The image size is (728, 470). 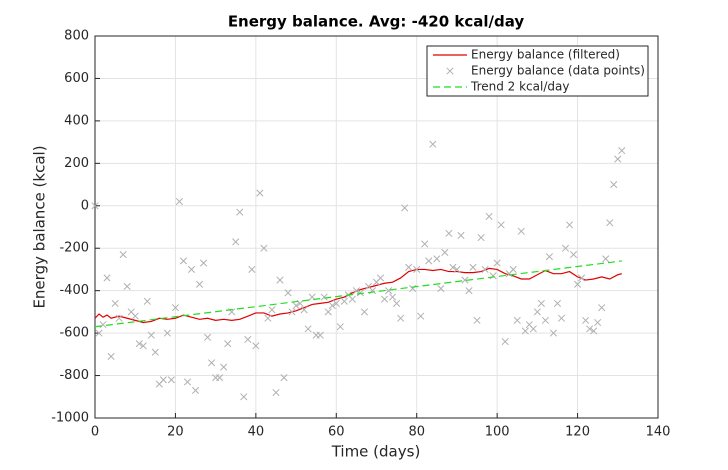 What do you see at coordinates (256, 432) in the screenshot?
I see `x-tick-label: 40` at bounding box center [256, 432].